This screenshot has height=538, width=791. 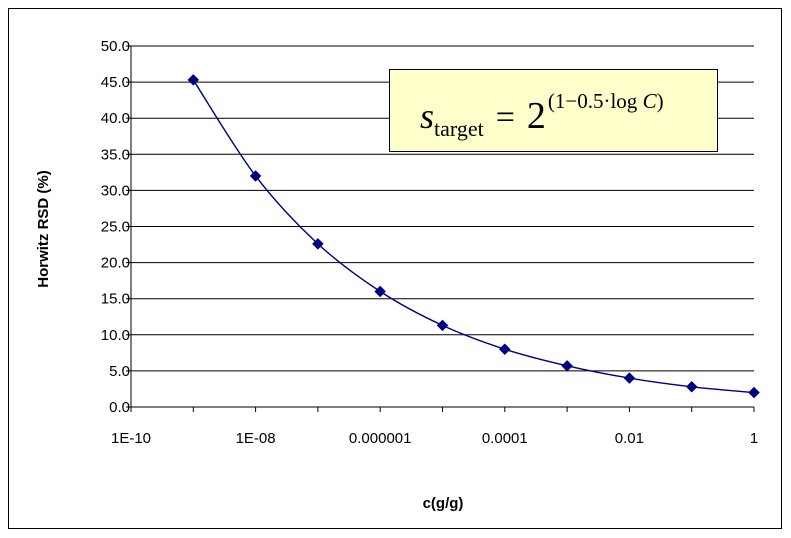 What do you see at coordinates (115, 154) in the screenshot?
I see `y-tick-label: 35.0` at bounding box center [115, 154].